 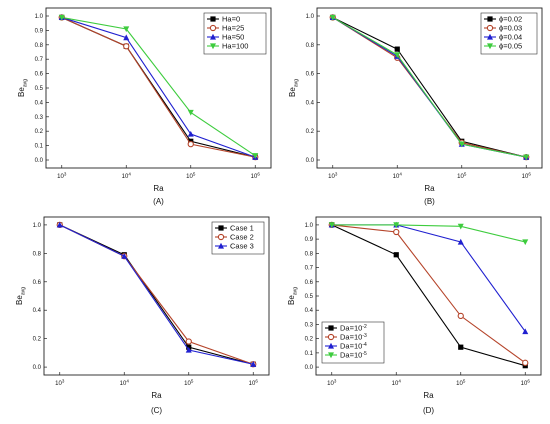 What do you see at coordinates (503, 46) in the screenshot?
I see `legend-entry: ϕ=0.05` at bounding box center [503, 46].